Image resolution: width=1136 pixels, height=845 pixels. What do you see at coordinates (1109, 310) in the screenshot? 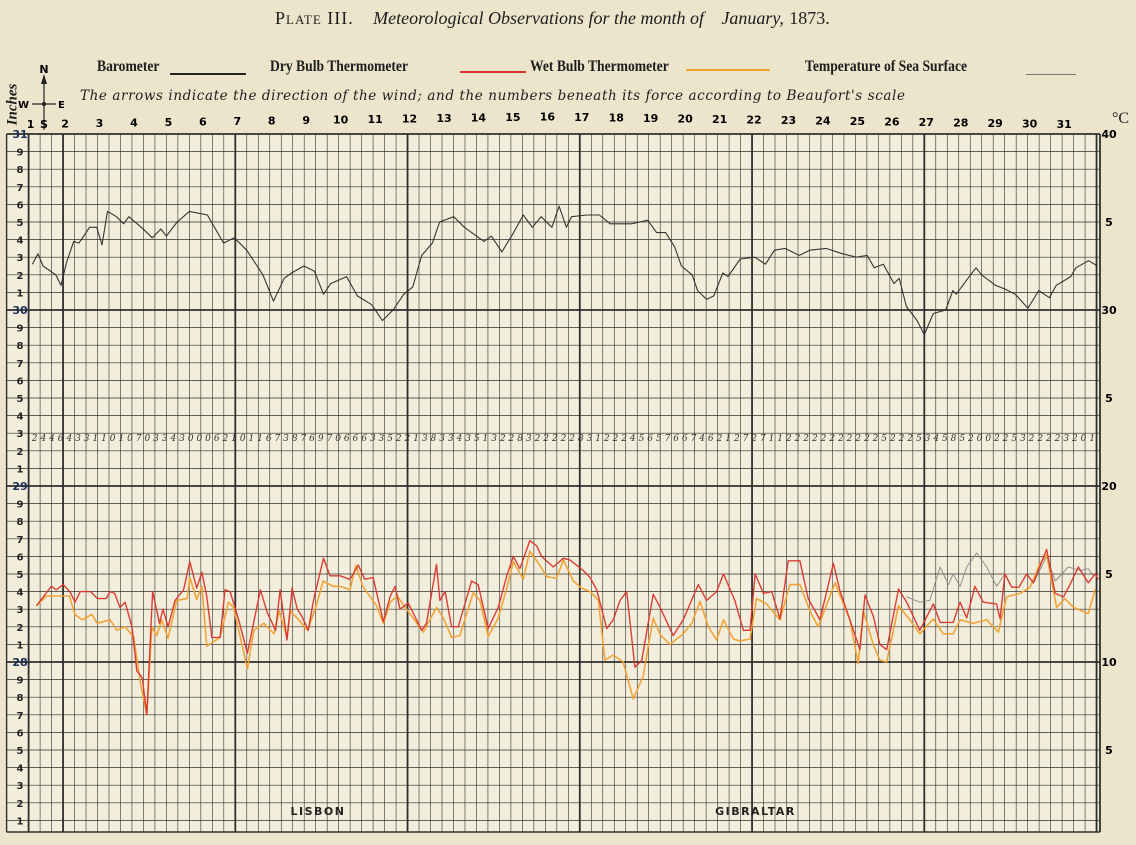
I see `right-tick-label: 30` at bounding box center [1109, 310].